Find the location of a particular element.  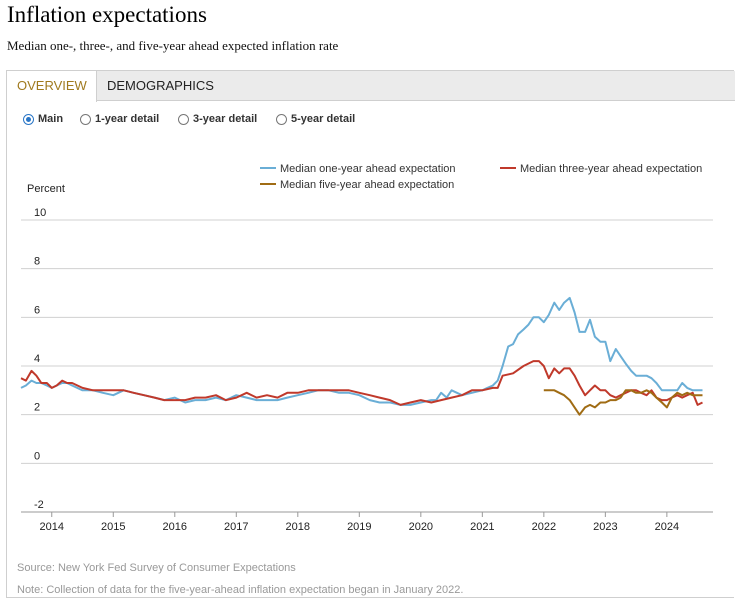

legend-label: Median three-year ahead expectation is located at coordinates (611, 169).